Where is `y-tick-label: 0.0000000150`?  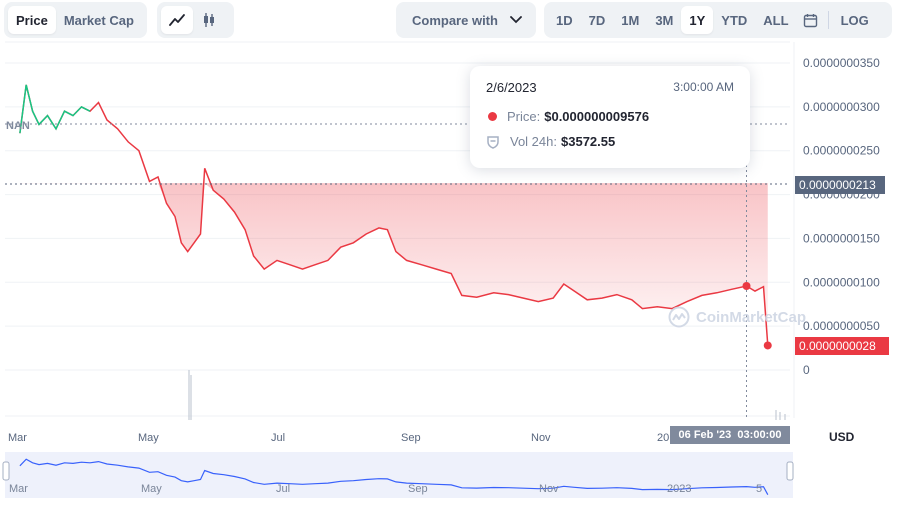
y-tick-label: 0.0000000150 is located at coordinates (841, 238).